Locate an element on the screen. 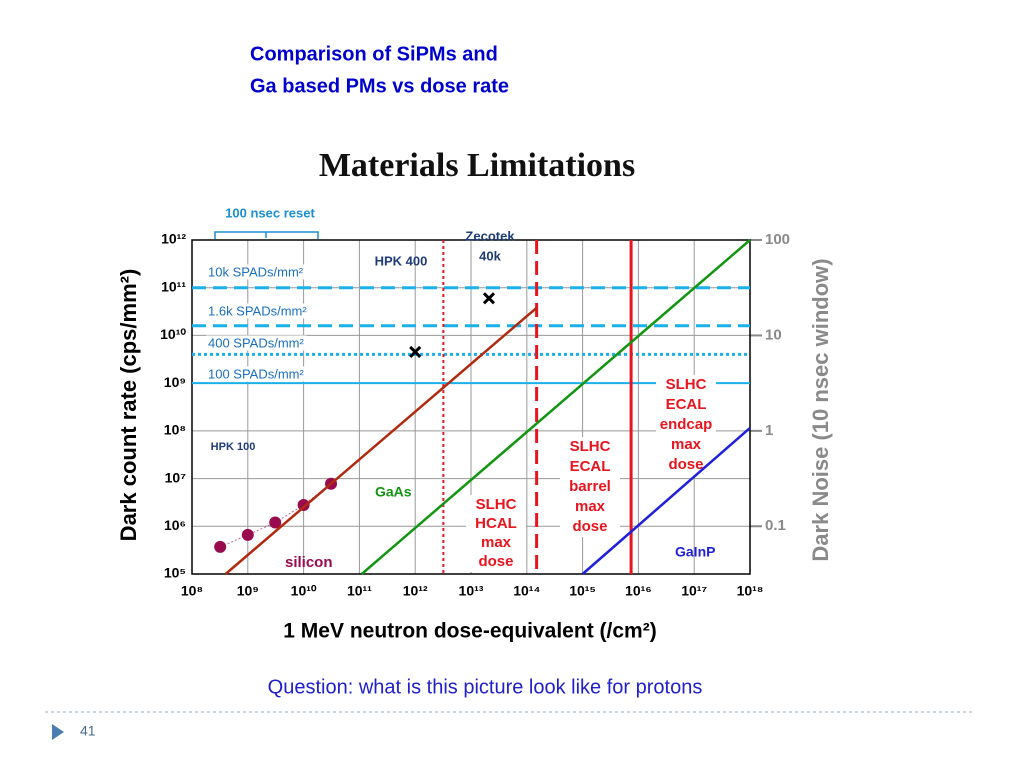  reference-label: 1.6k SPADs/mm² is located at coordinates (257, 310).